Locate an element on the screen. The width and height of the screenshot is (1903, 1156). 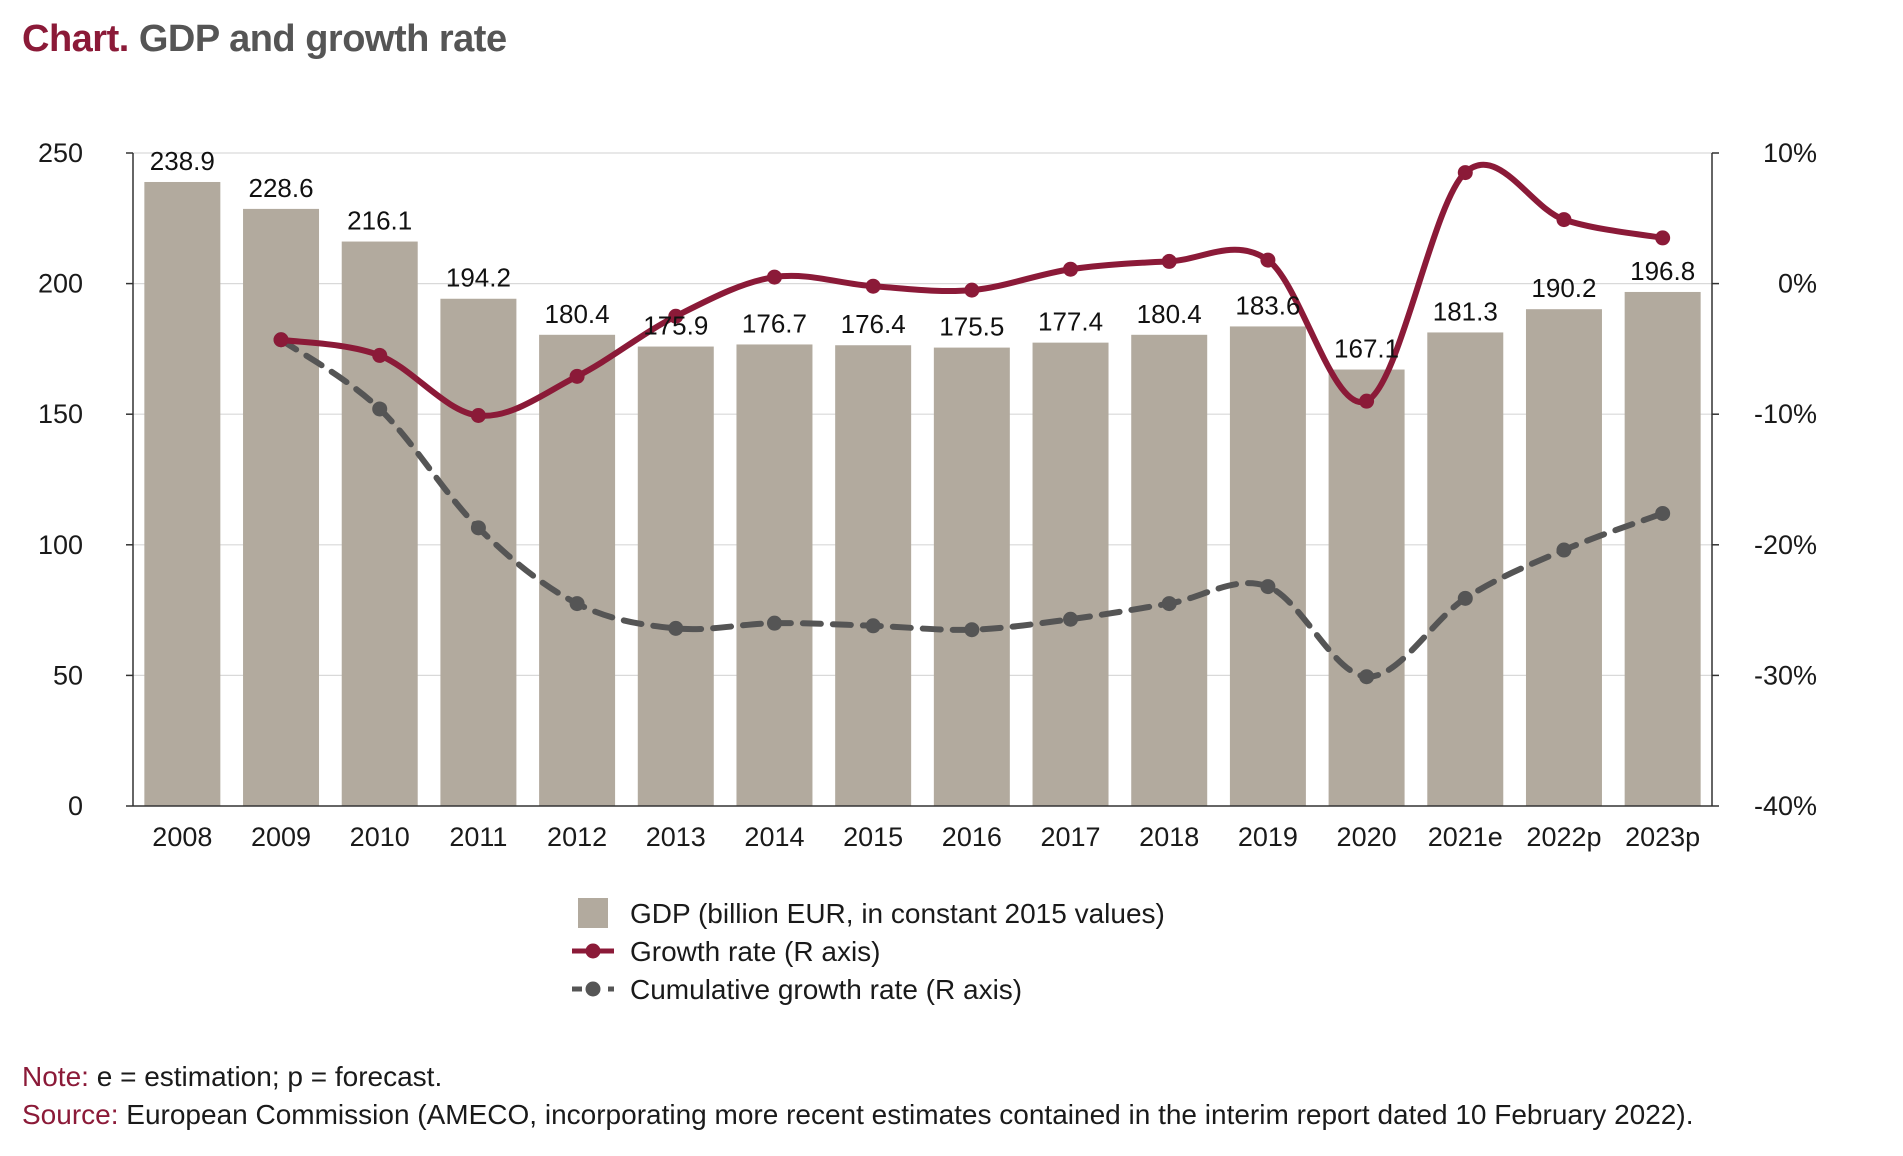
x-axis-tick-label: 2018 is located at coordinates (1169, 837).